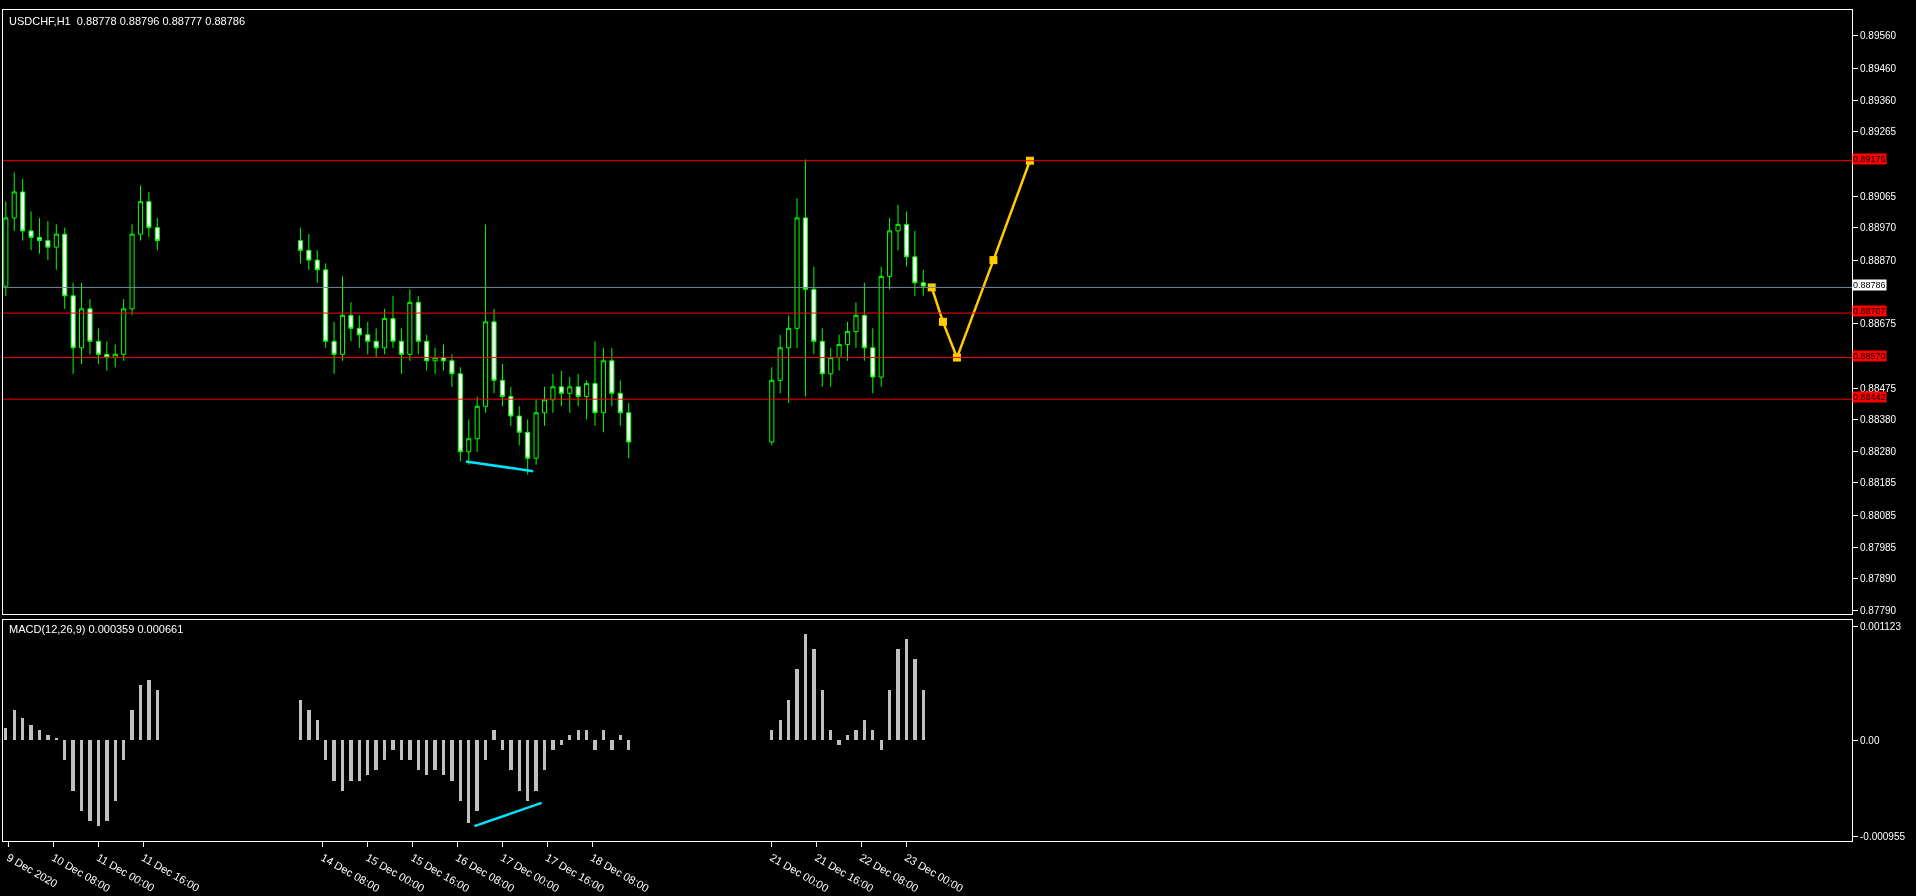 This screenshot has width=1916, height=896. Describe the element at coordinates (1878, 452) in the screenshot. I see `y-tick-label: 0.88280` at that location.